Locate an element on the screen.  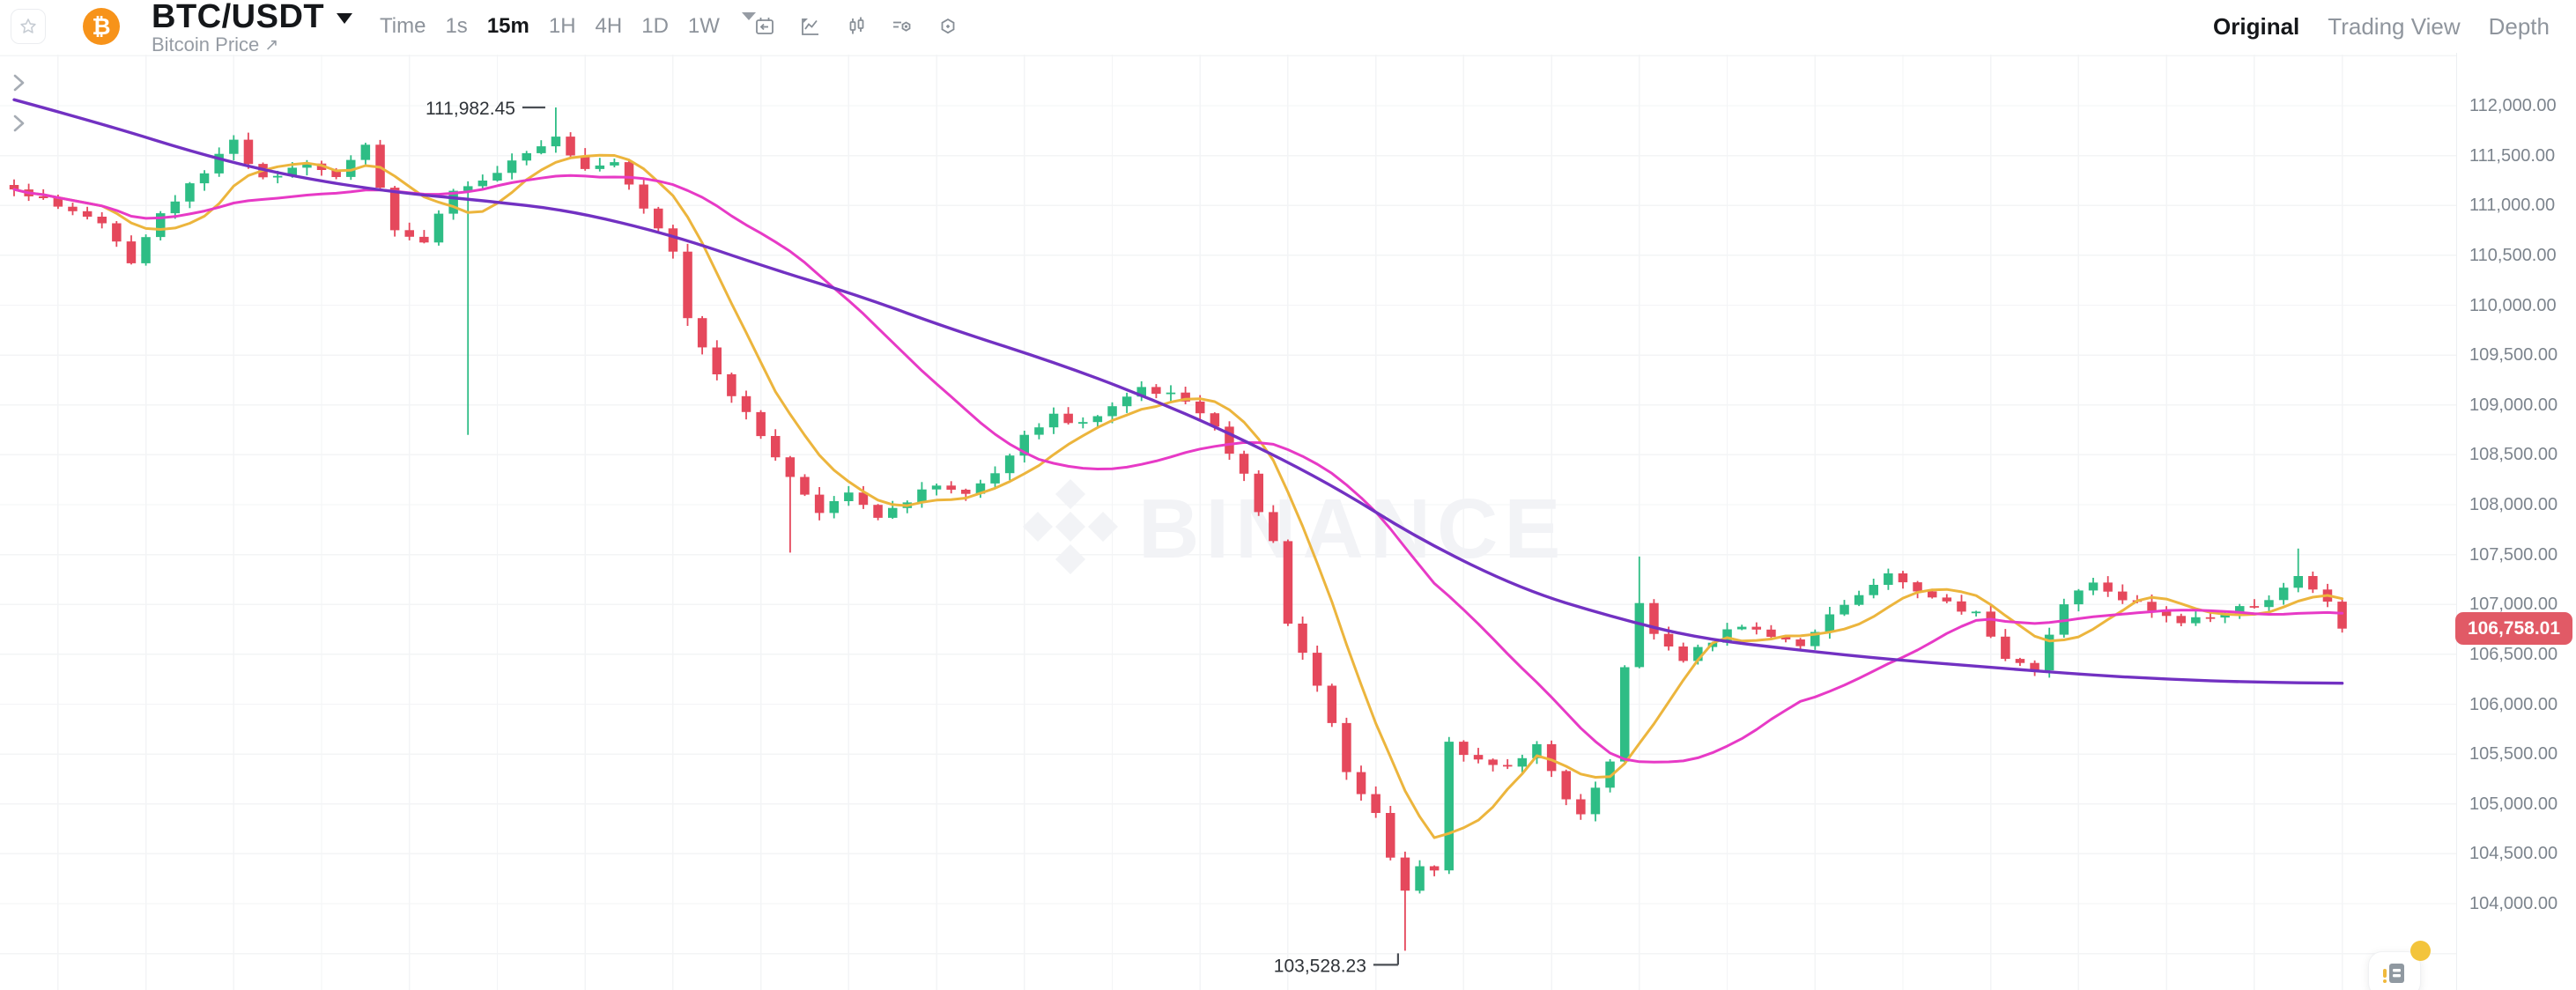
axis-tick-label: 106,500.00 is located at coordinates (2514, 654).